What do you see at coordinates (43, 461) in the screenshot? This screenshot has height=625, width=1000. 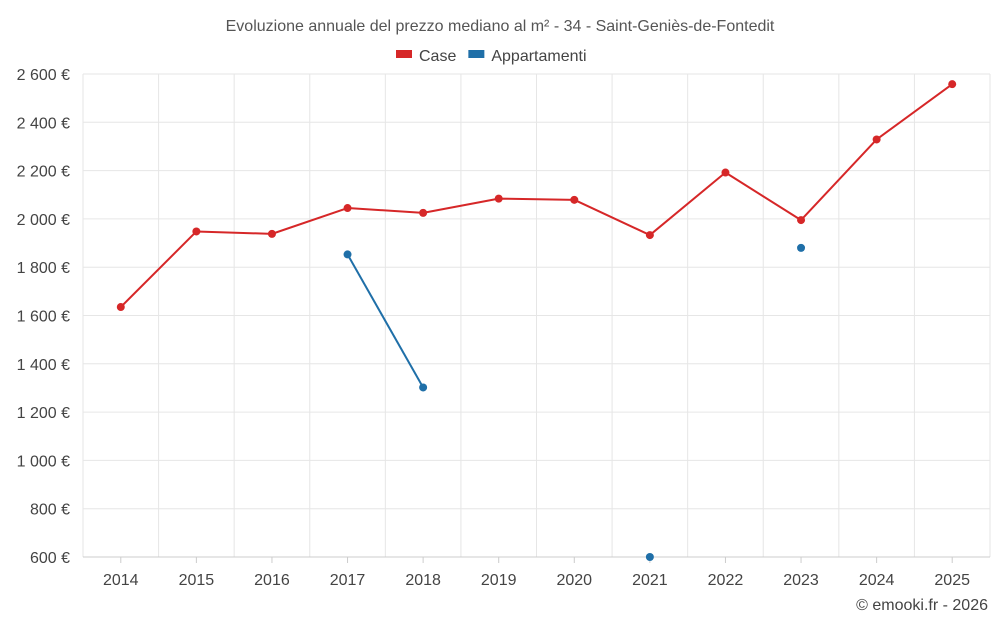 I see `y-tick-label: 1 000 €` at bounding box center [43, 461].